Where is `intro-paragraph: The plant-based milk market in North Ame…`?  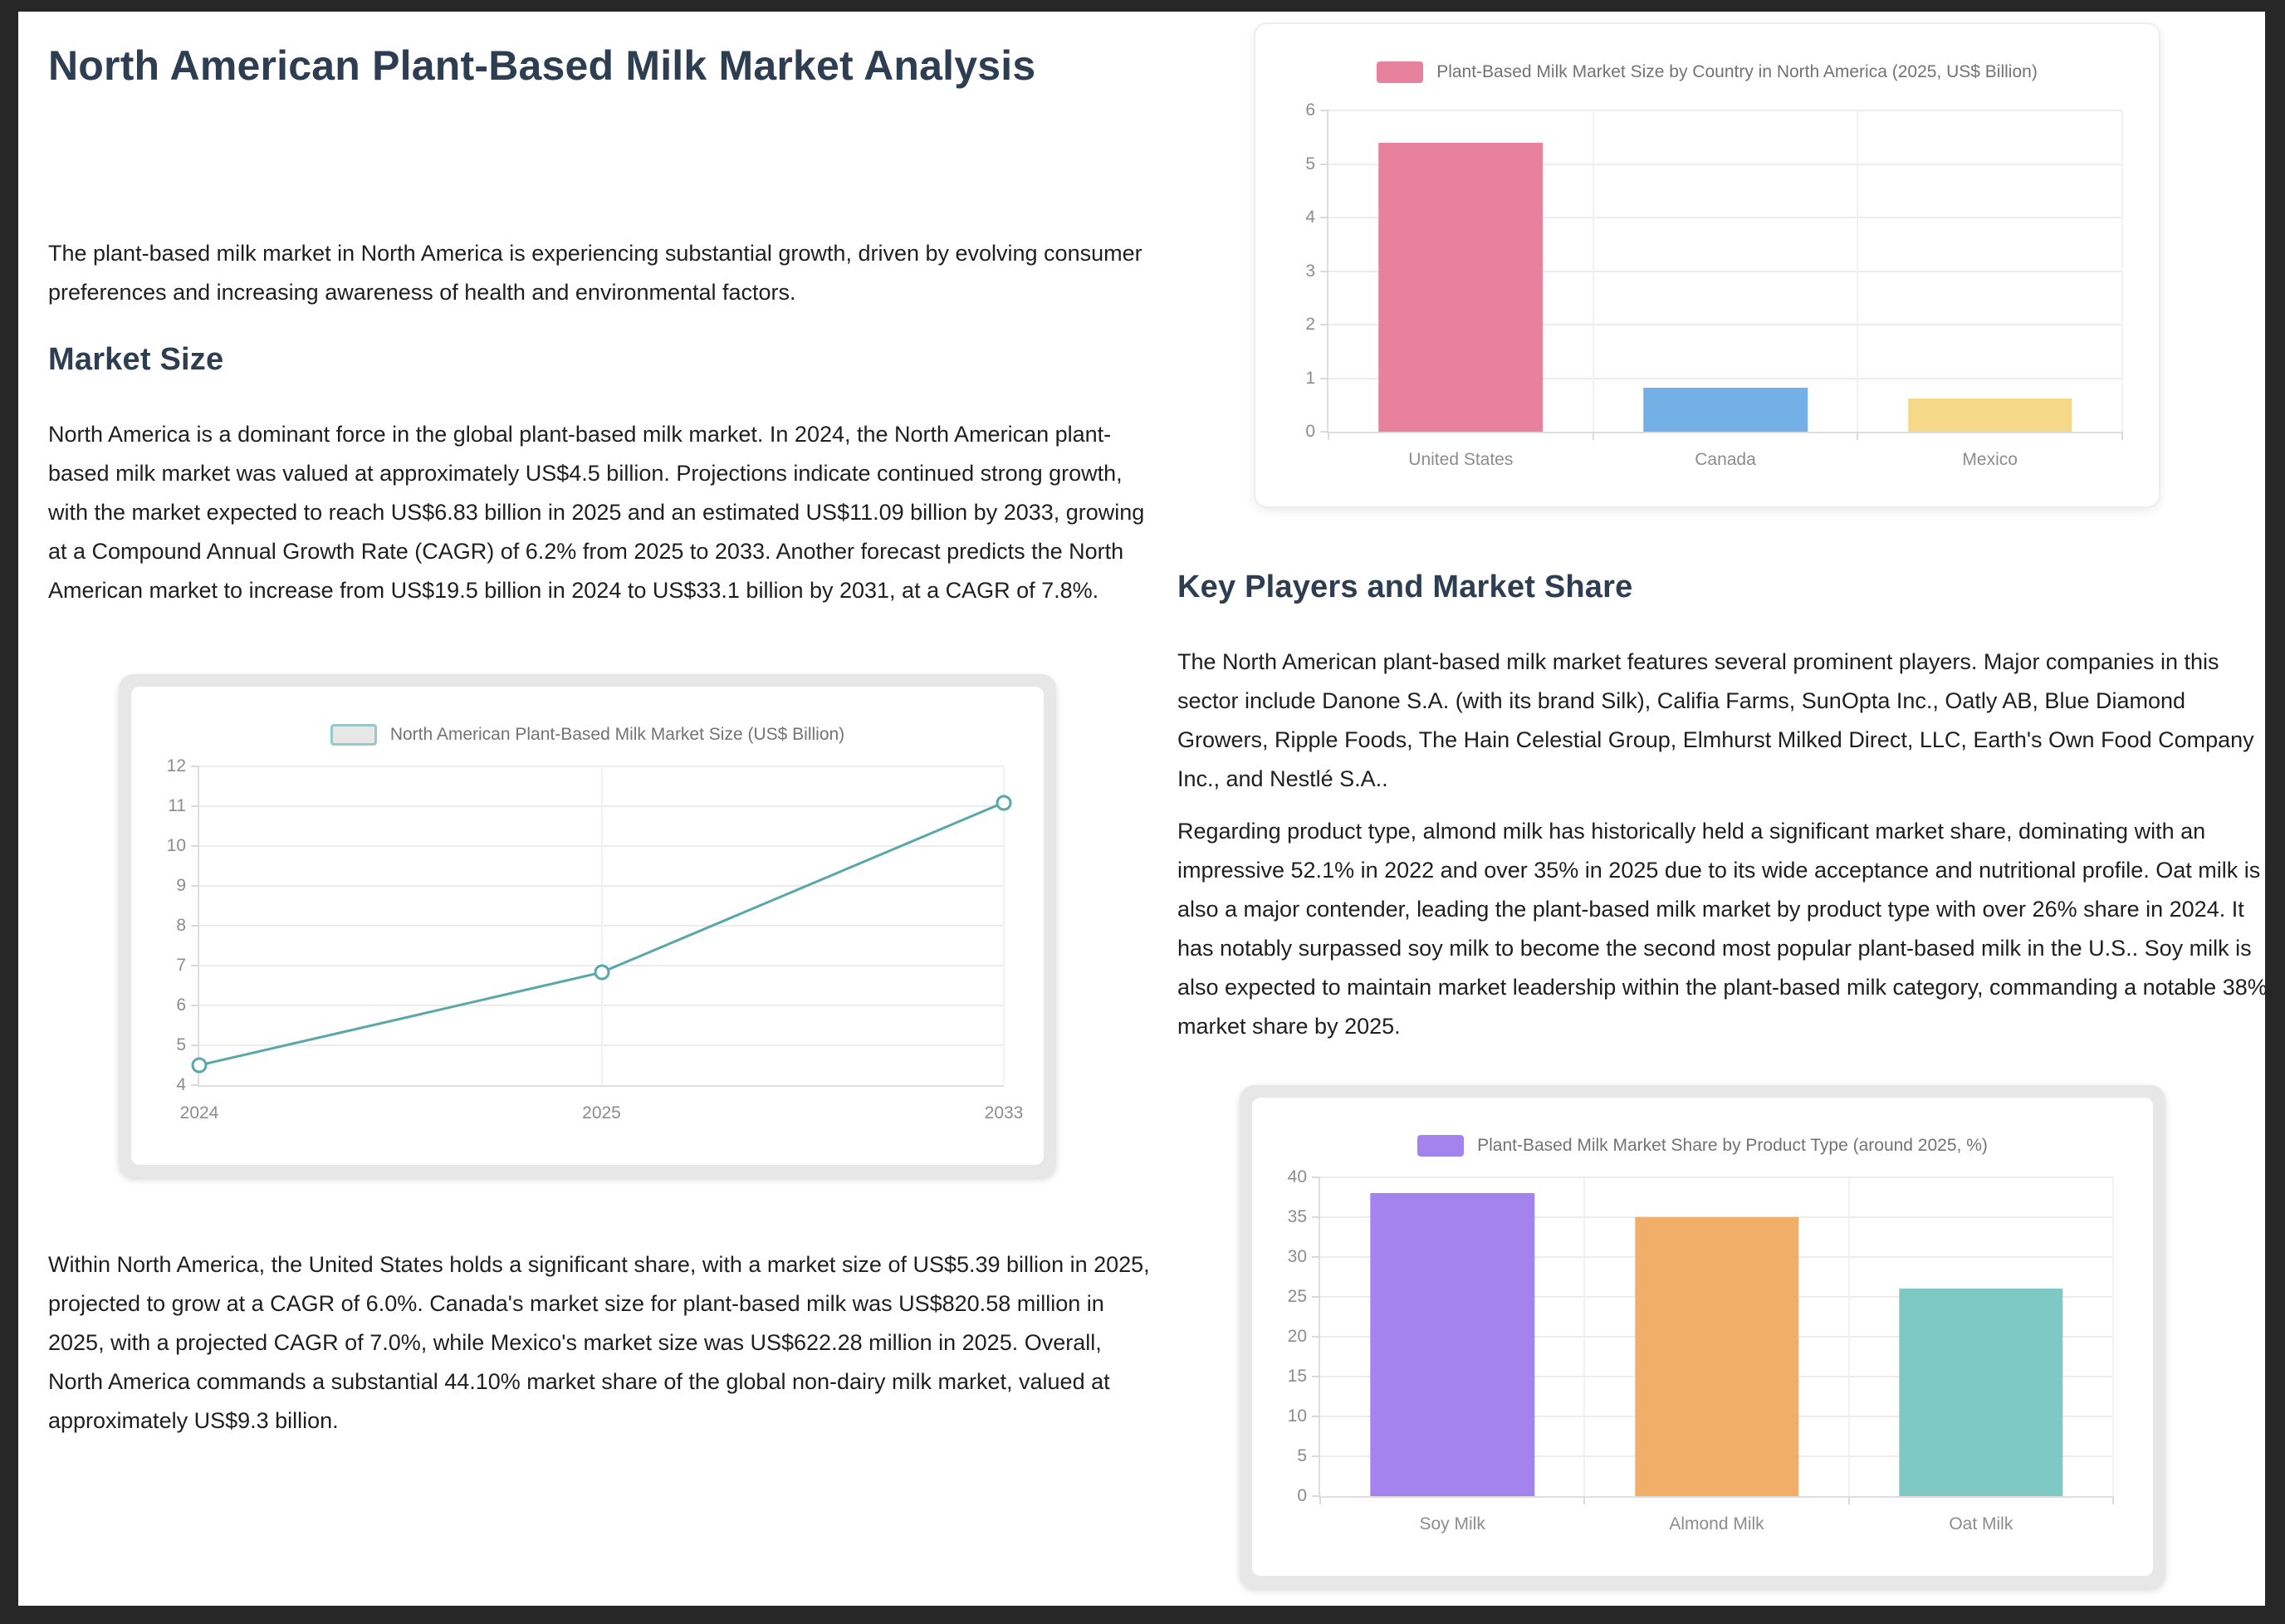 intro-paragraph: The plant-based milk market in North Ame… is located at coordinates (595, 273).